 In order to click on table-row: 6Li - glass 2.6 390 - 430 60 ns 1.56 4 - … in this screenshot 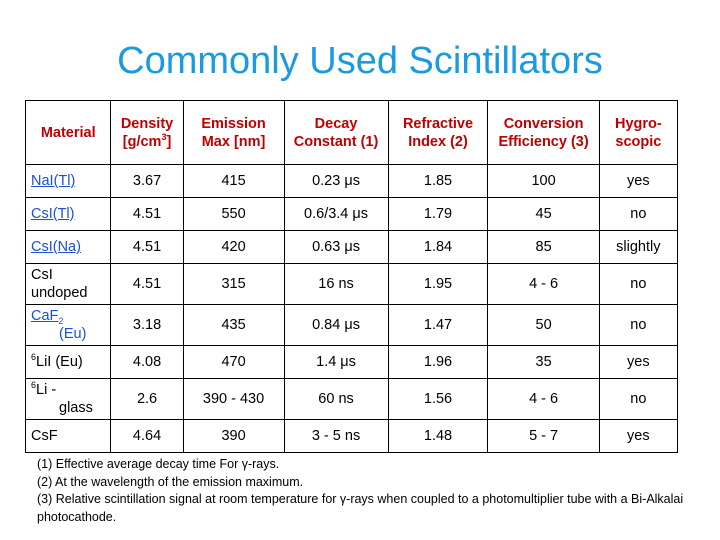, I will do `click(351, 399)`.